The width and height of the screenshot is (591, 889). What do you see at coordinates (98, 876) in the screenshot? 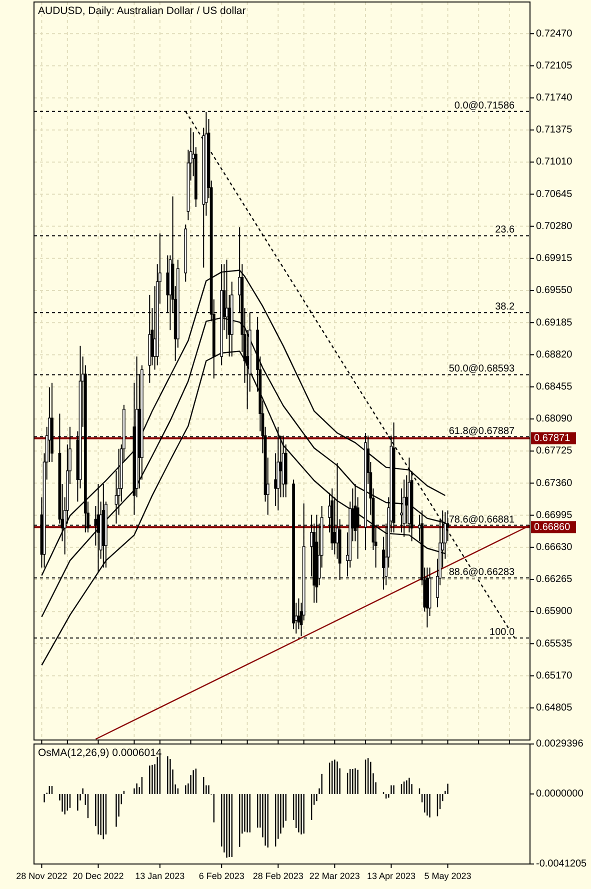
I see `x-tick-label: 20 Dec 2022` at bounding box center [98, 876].